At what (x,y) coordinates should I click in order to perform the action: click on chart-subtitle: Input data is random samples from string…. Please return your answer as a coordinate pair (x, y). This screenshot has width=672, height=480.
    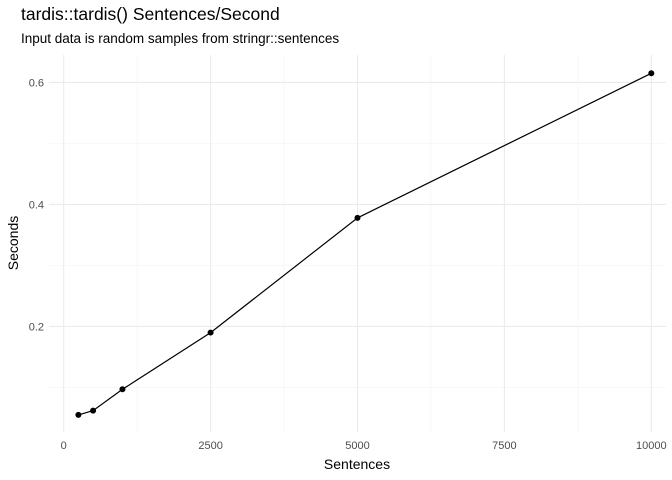
    Looking at the image, I should click on (180, 38).